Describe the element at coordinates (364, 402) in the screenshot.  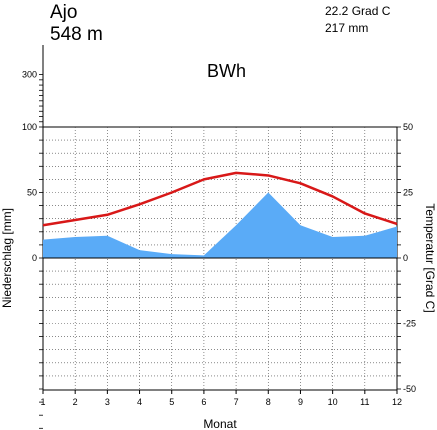
I see `x-tick-label: 11` at that location.